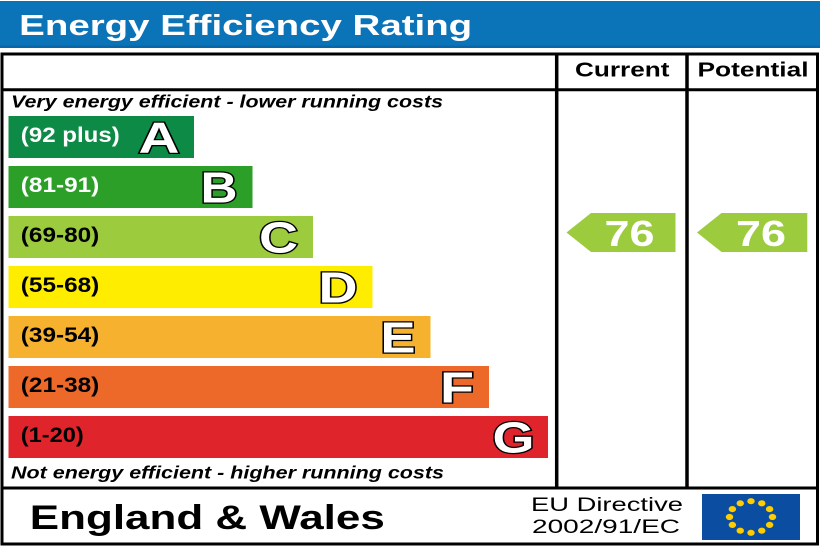 This screenshot has height=547, width=820. Describe the element at coordinates (338, 288) in the screenshot. I see `svg-text: D` at that location.